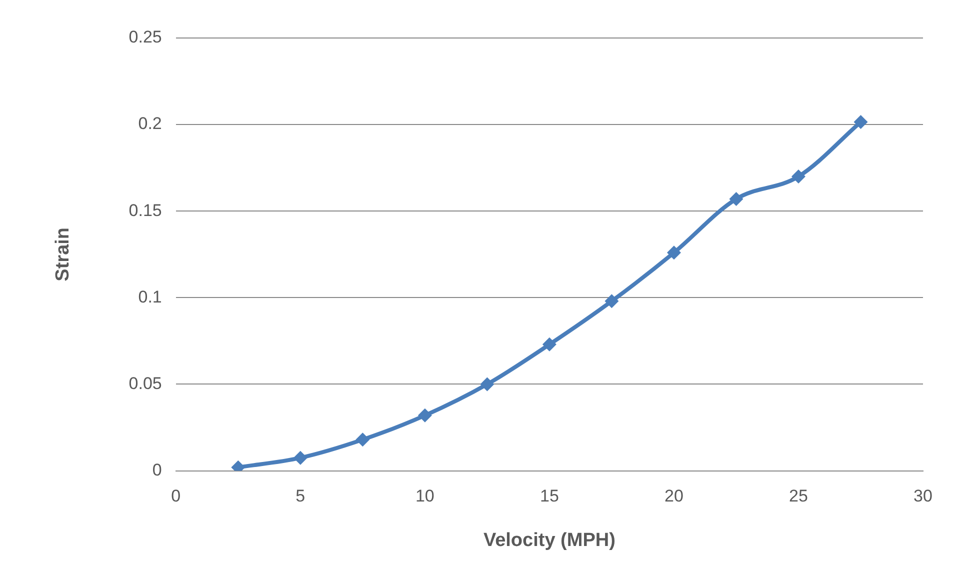 The width and height of the screenshot is (961, 584). I want to click on y-tick-label: 0.25, so click(145, 37).